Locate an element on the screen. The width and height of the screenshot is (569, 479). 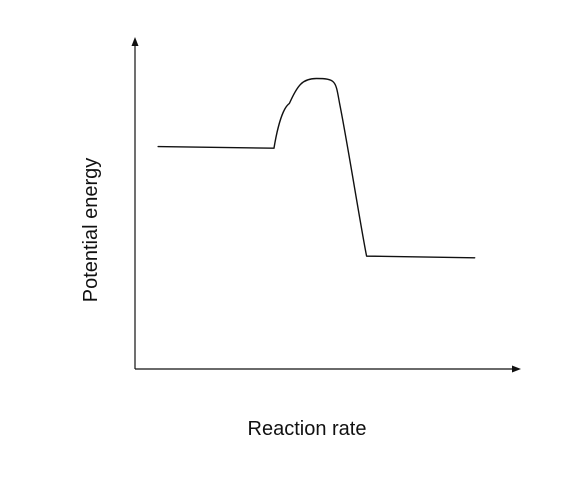
y-axis-label: Potential energy is located at coordinates (91, 230).